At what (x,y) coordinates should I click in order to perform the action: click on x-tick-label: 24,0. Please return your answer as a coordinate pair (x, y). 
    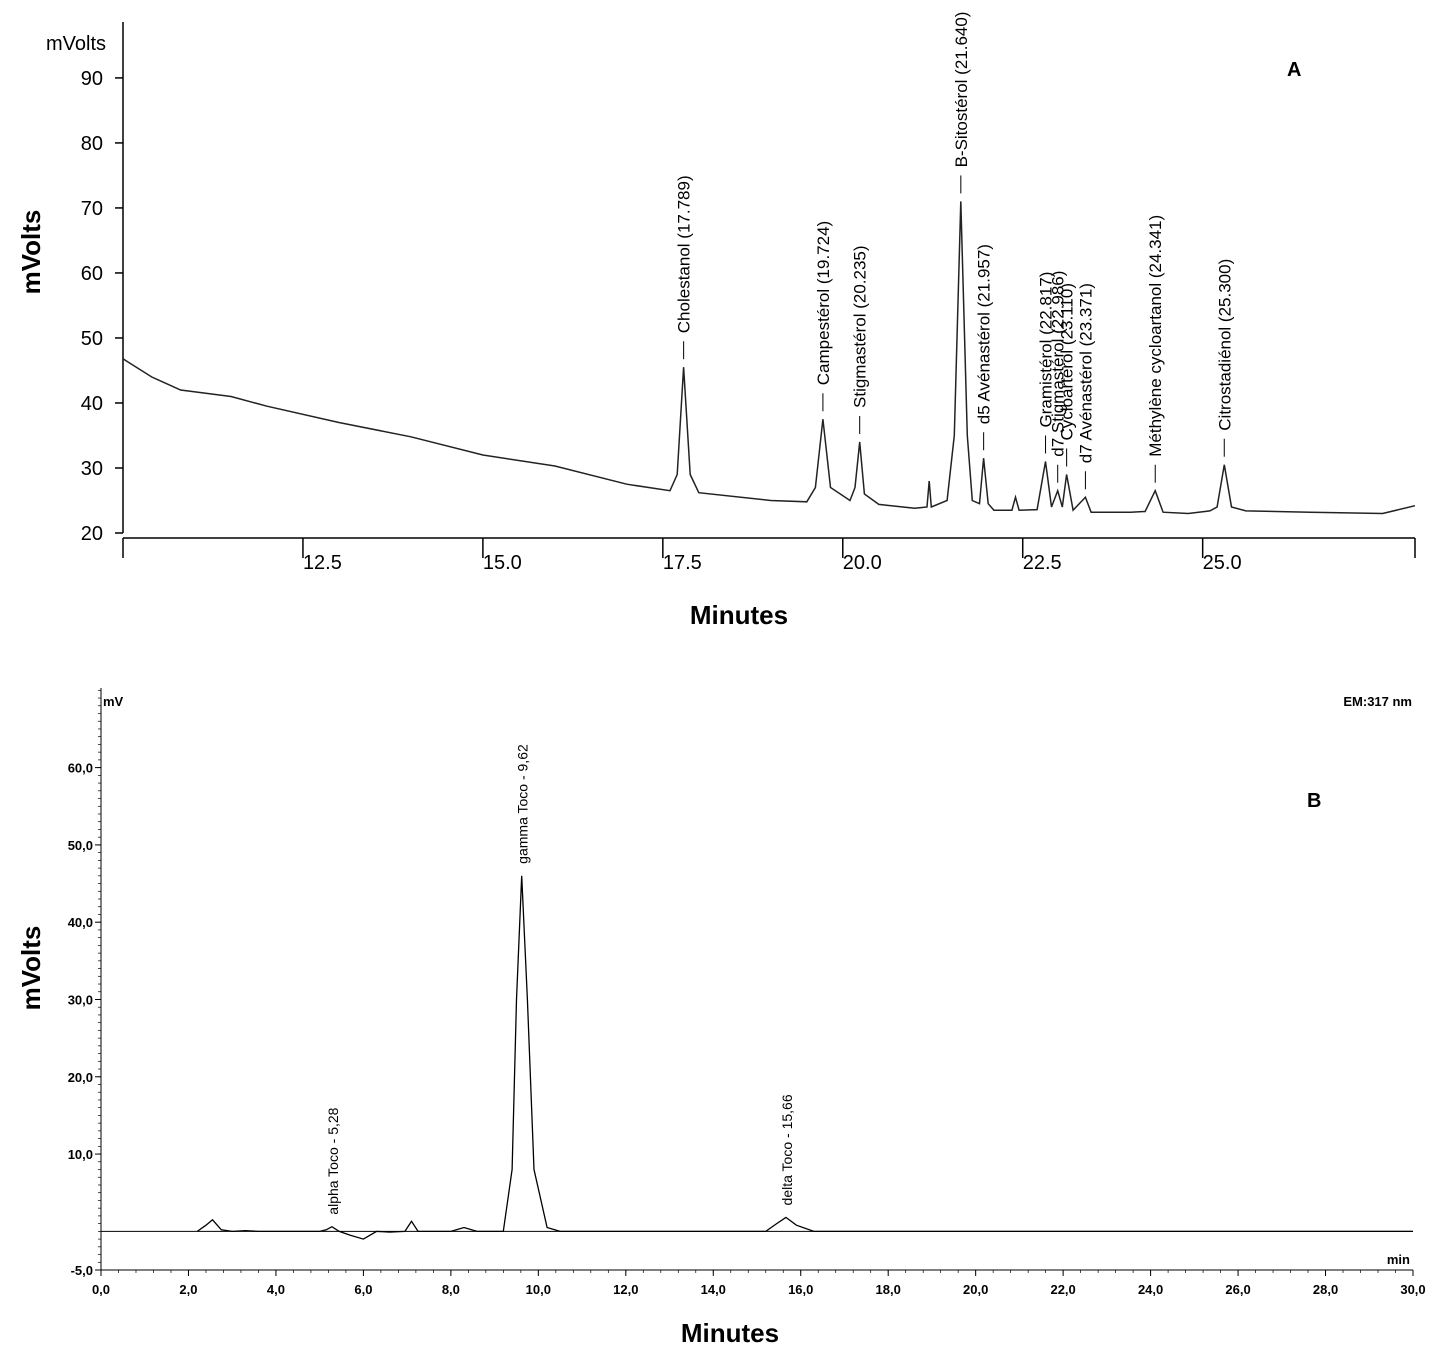
    Looking at the image, I should click on (1150, 1289).